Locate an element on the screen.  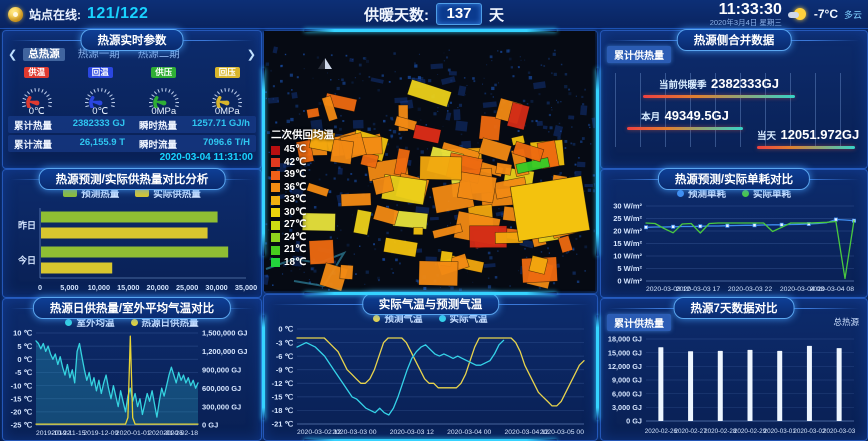
svg-text: 25,000 is located at coordinates (187, 287).